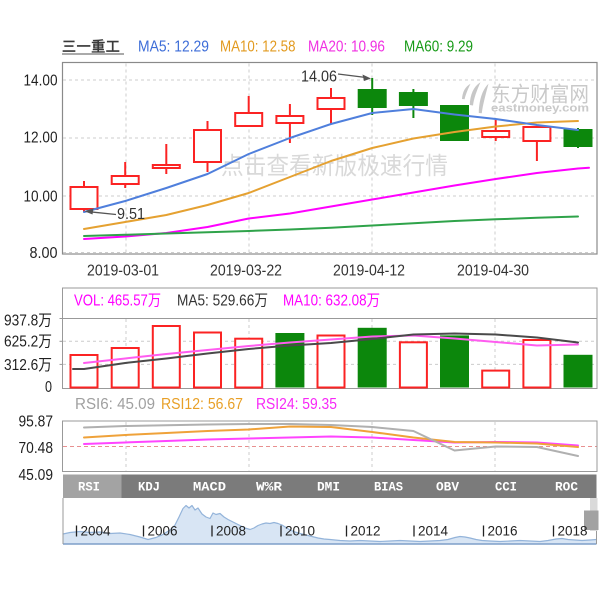 This screenshot has width=600, height=600. Describe the element at coordinates (48, 387) in the screenshot. I see `svg-text: 0` at that location.